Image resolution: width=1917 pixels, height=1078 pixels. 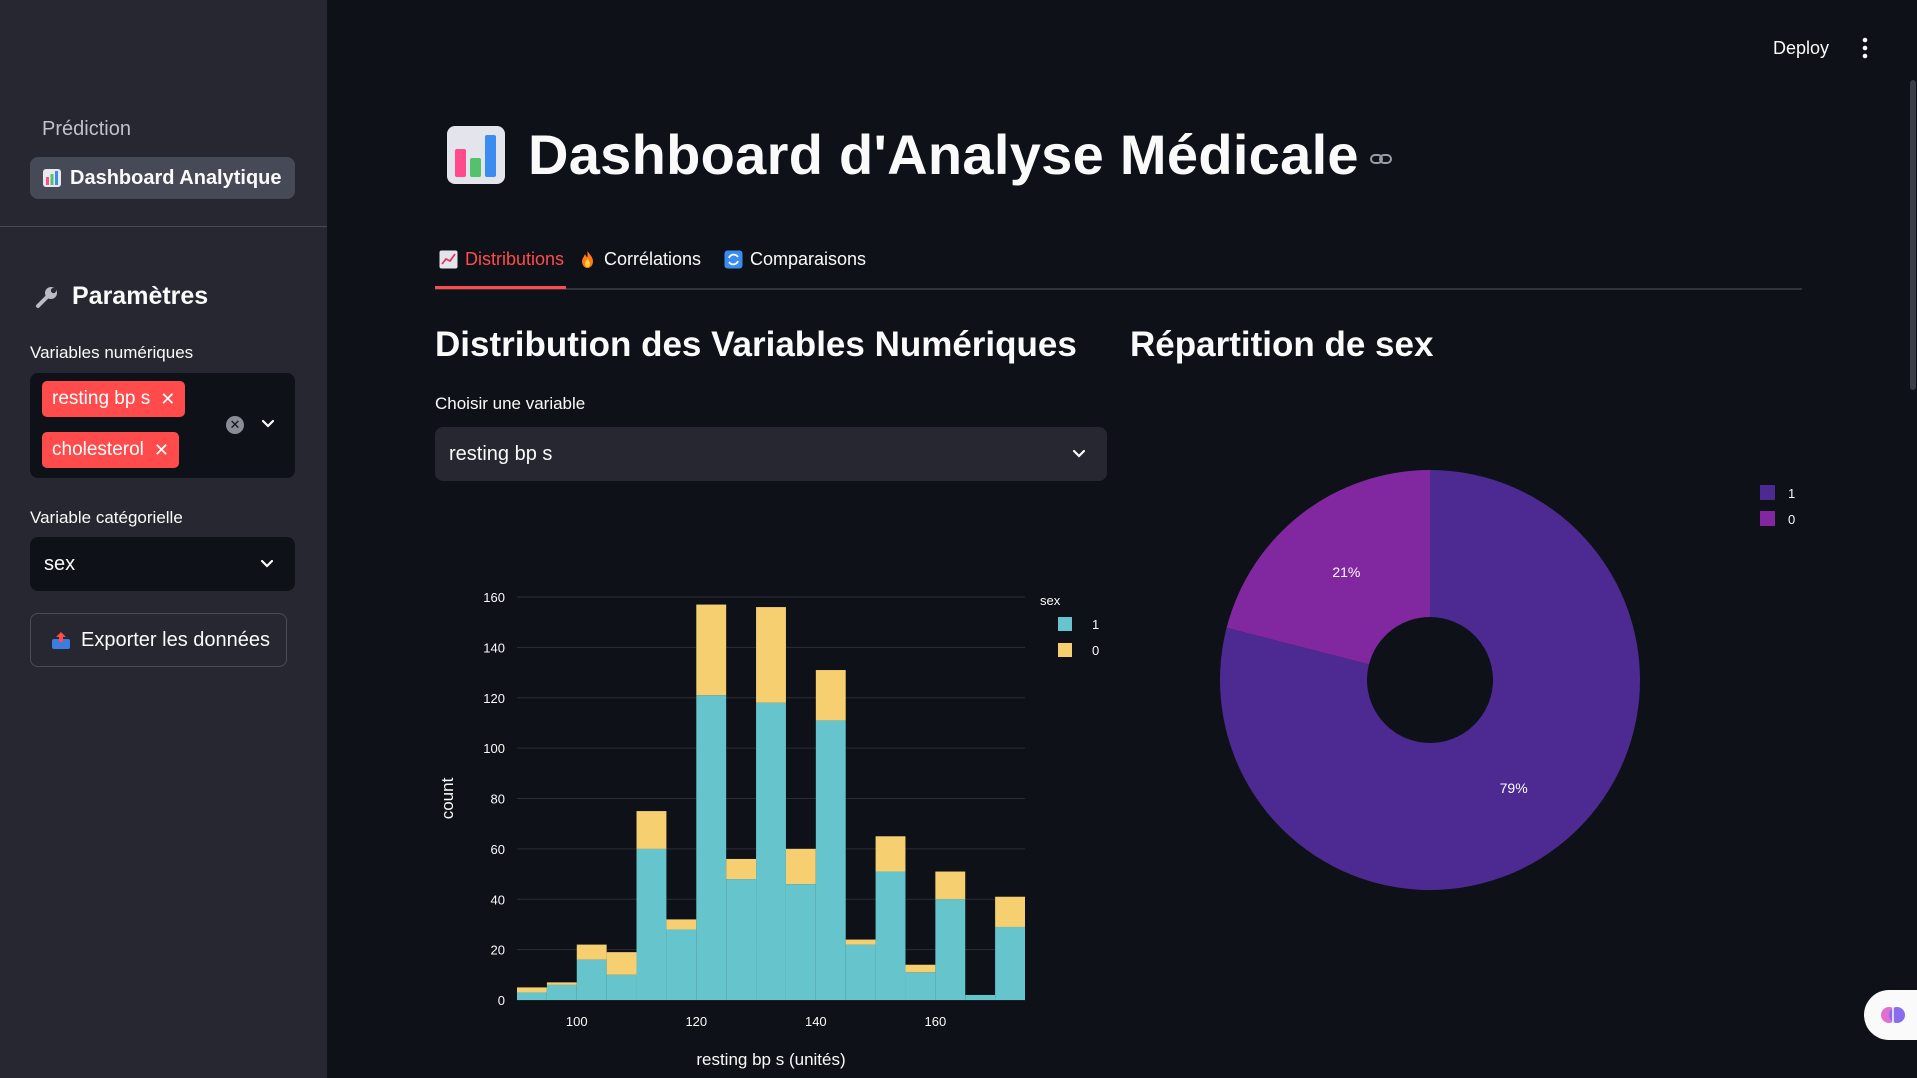 I want to click on wrench-icon, so click(x=46, y=297).